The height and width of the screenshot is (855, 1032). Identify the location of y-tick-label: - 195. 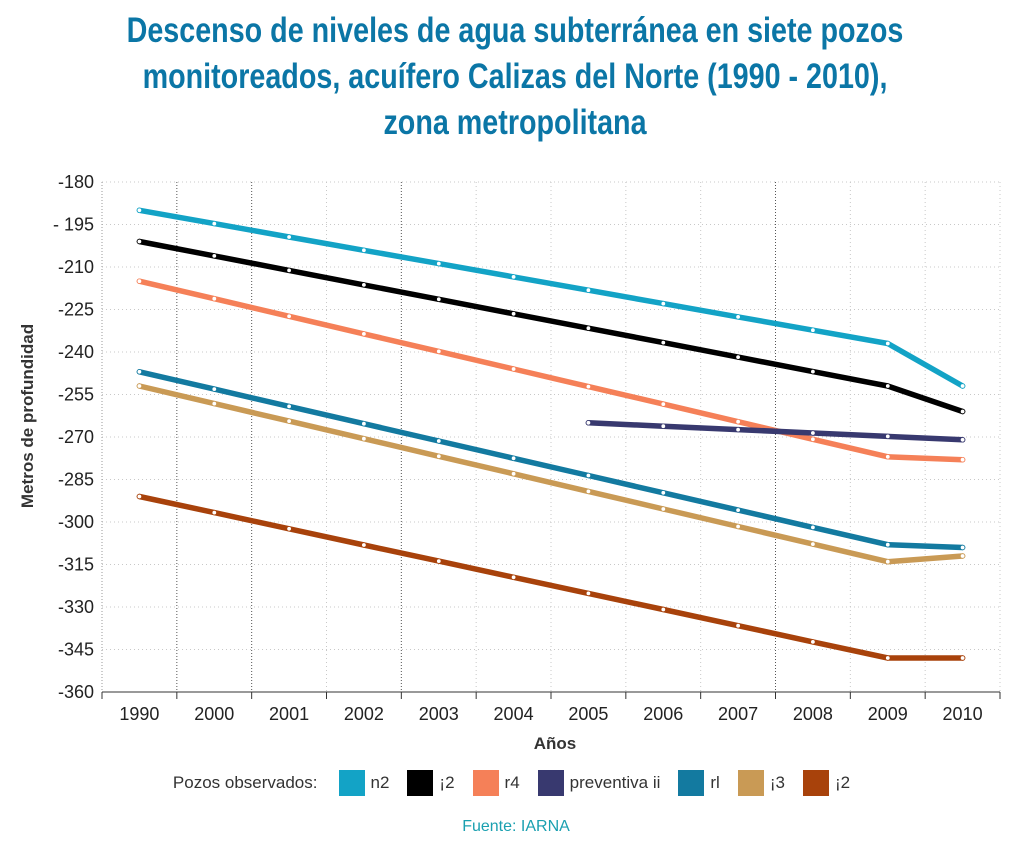
(73, 225).